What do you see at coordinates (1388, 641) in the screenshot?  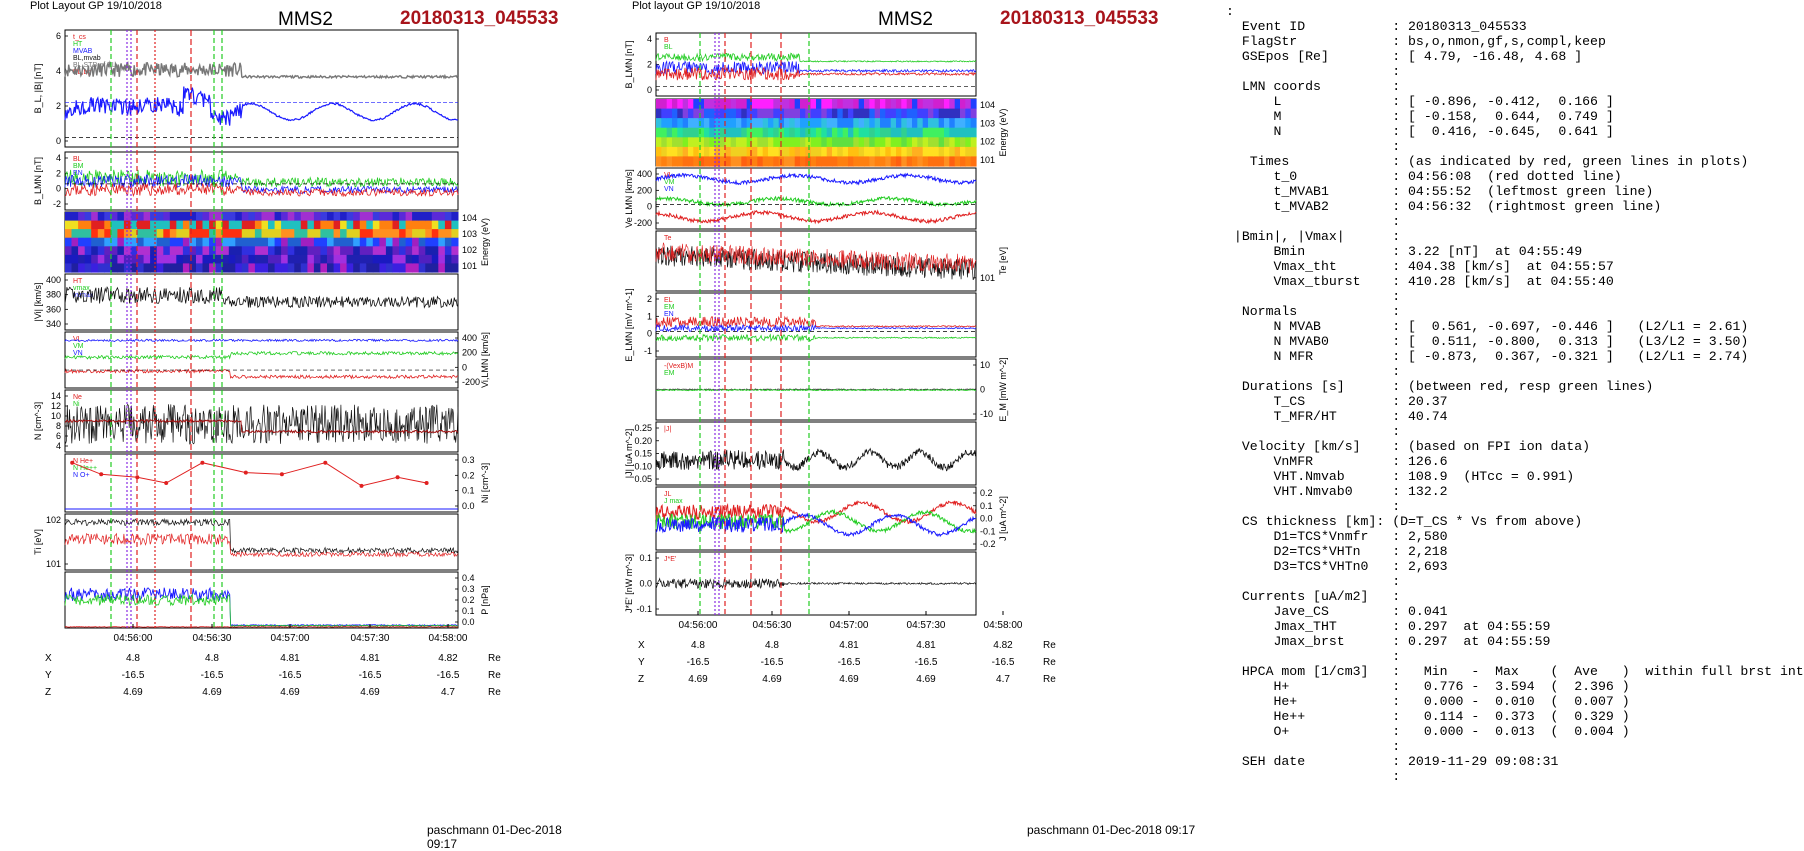 I see `info-line: Jmax_brst : 0.297 at 04:55:59` at bounding box center [1388, 641].